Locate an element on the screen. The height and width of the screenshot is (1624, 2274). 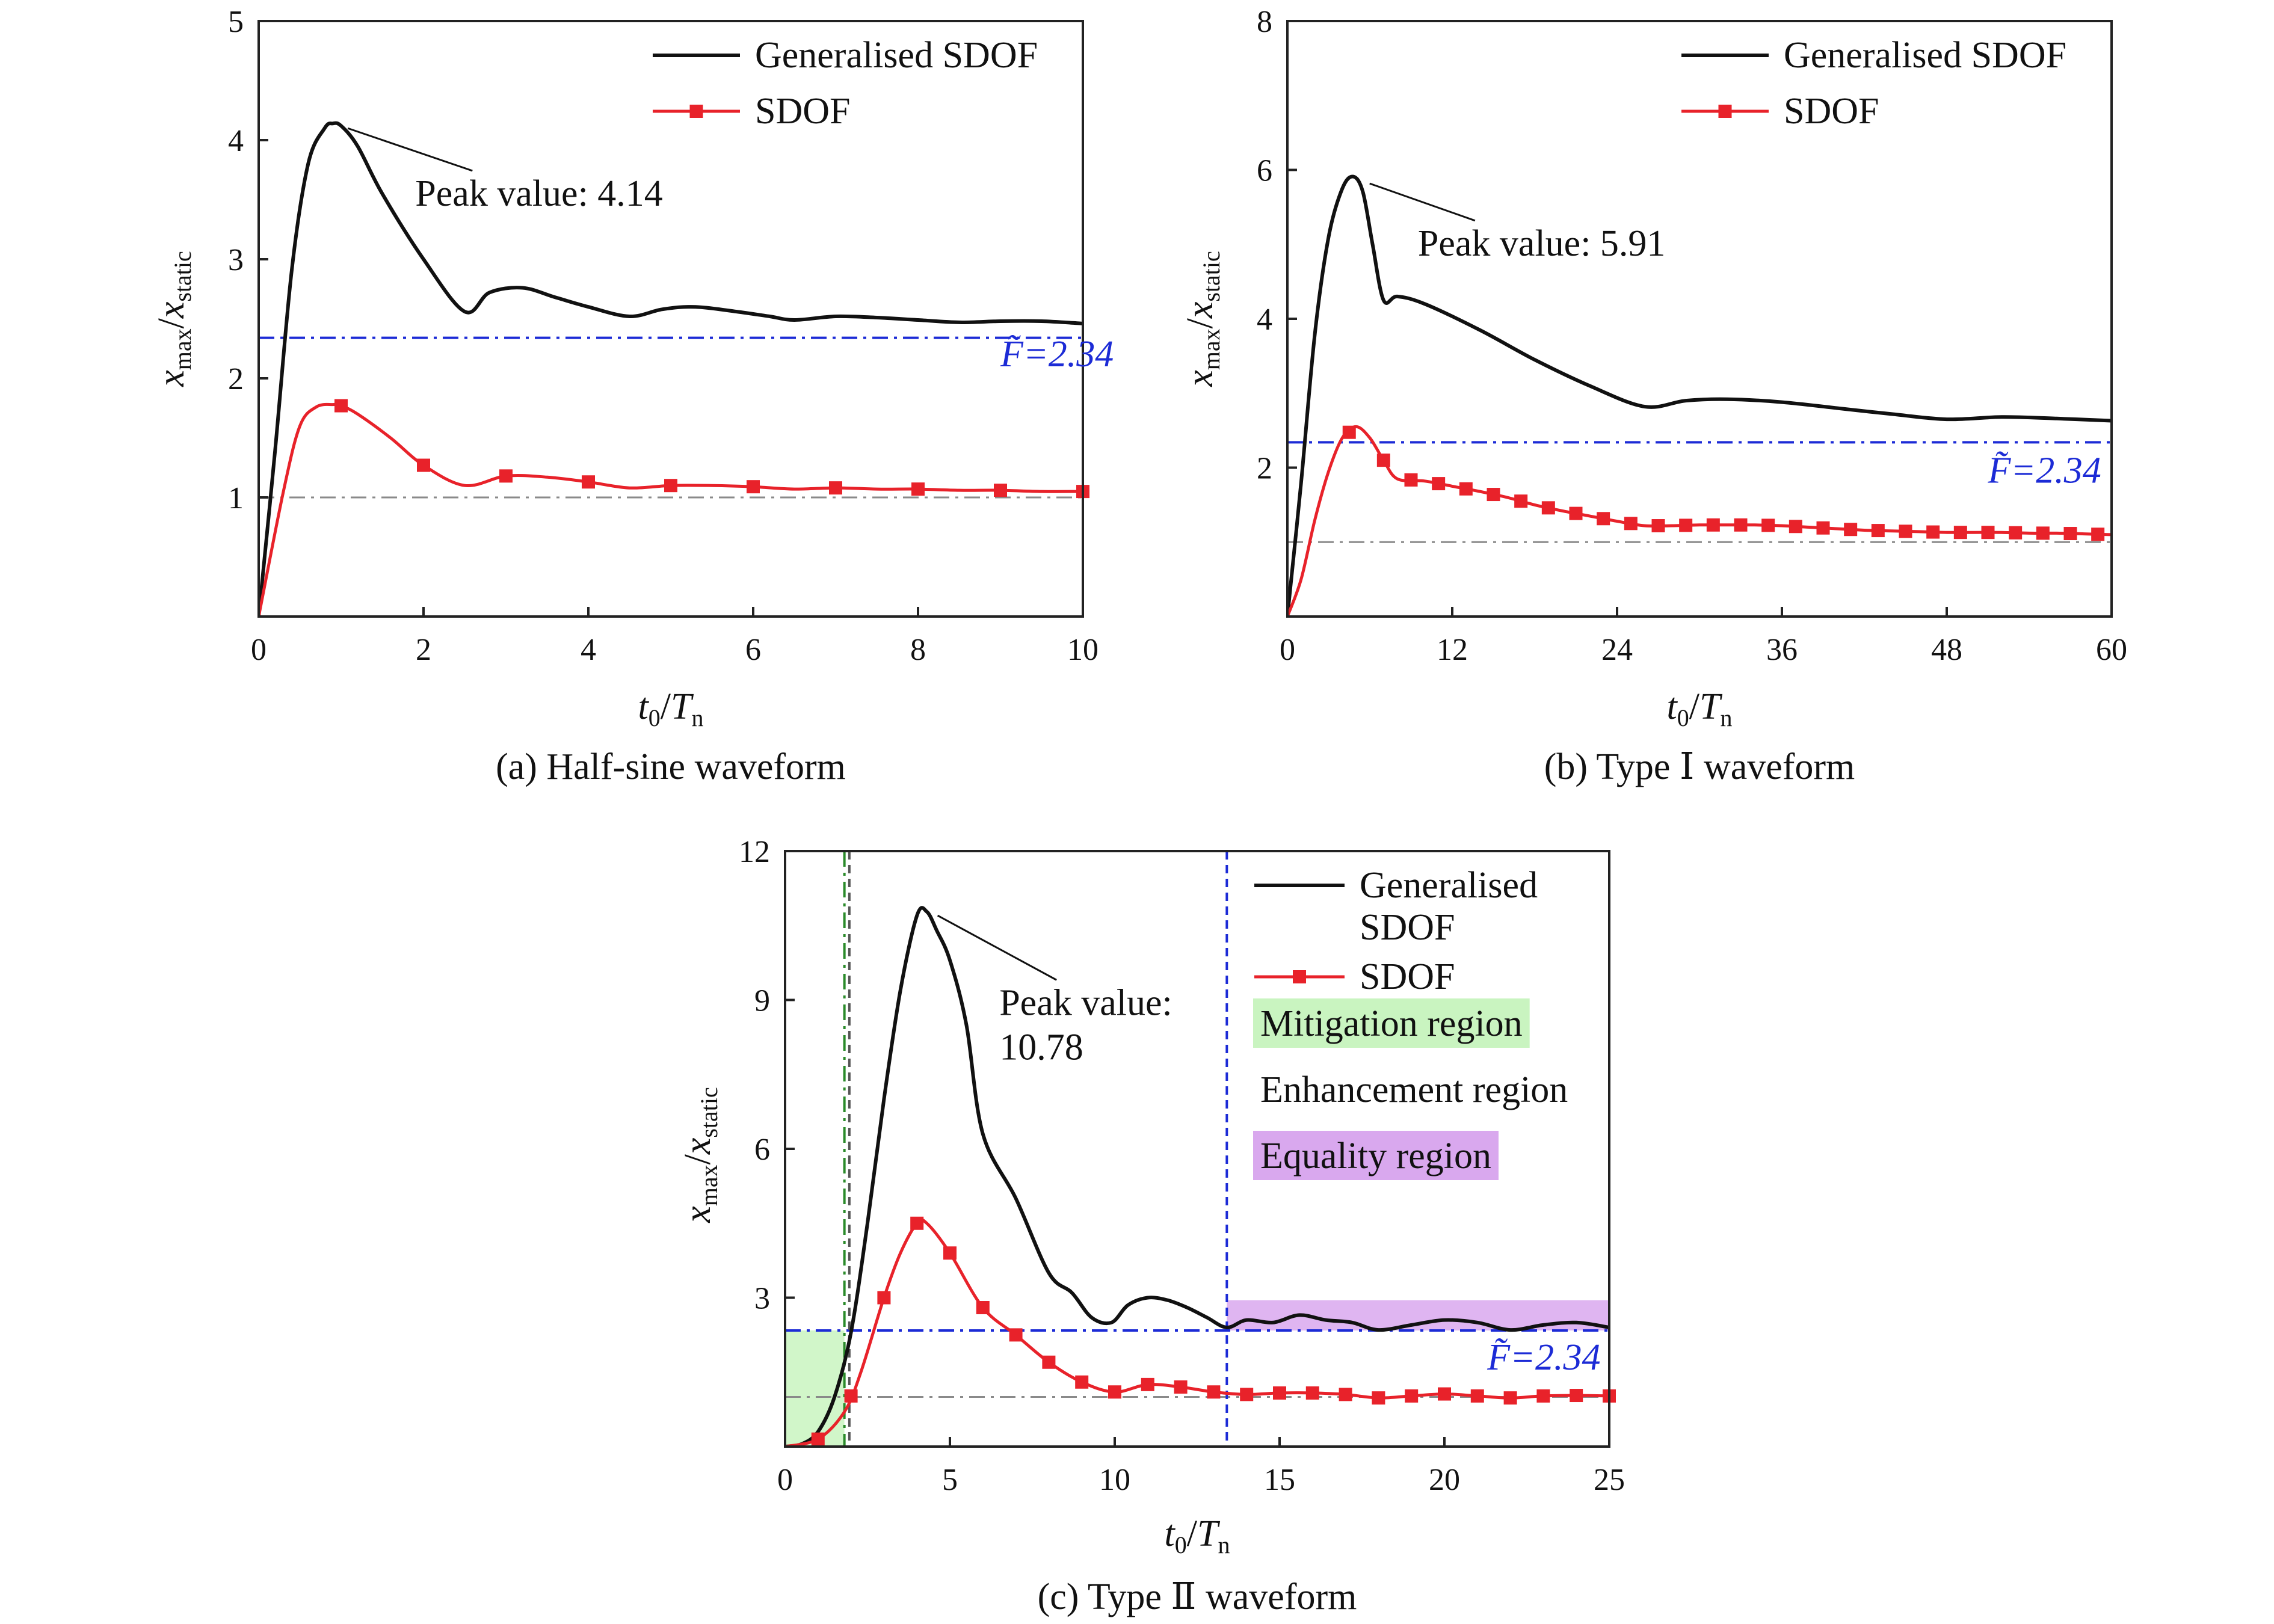
legend-label-b-1: SDOF is located at coordinates (1831, 111).